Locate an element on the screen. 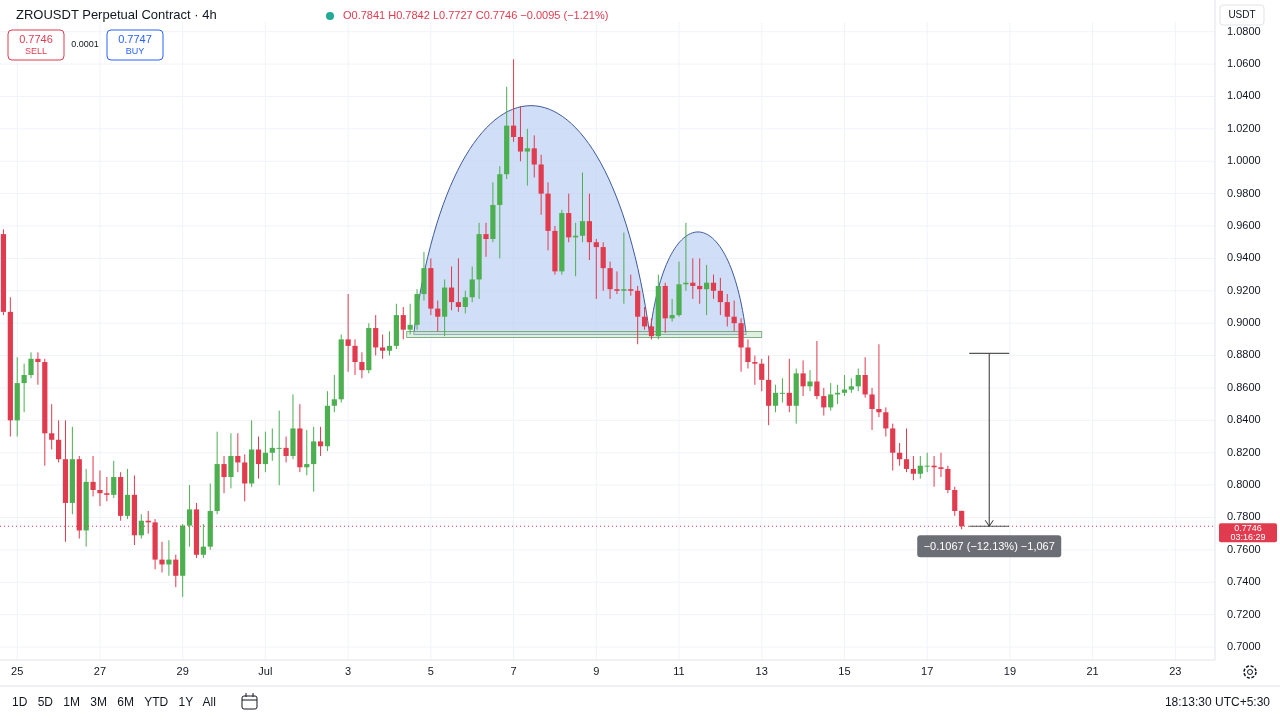  y-tick-label: 0.8600 is located at coordinates (1244, 386).